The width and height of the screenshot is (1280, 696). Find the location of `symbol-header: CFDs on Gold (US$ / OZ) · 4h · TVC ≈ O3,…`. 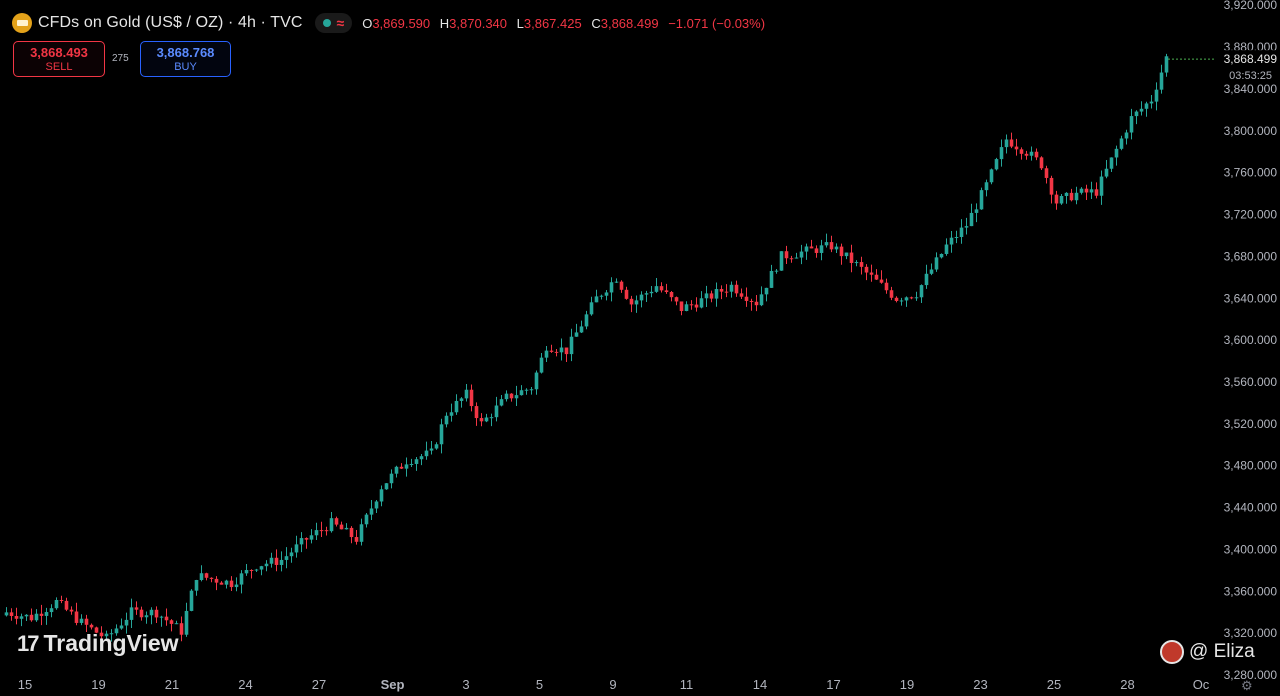

symbol-header: CFDs on Gold (US$ / OZ) · 4h · TVC ≈ O3,… is located at coordinates (391, 23).